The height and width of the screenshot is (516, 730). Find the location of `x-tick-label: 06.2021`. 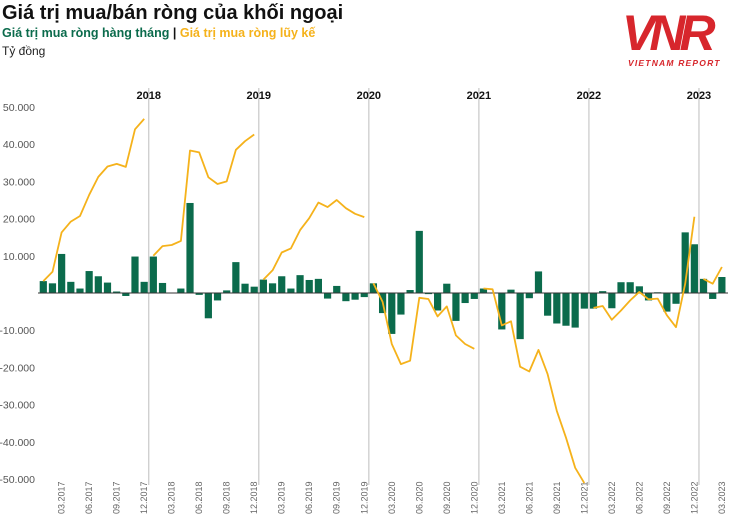

x-tick-label: 06.2021 is located at coordinates (529, 497).